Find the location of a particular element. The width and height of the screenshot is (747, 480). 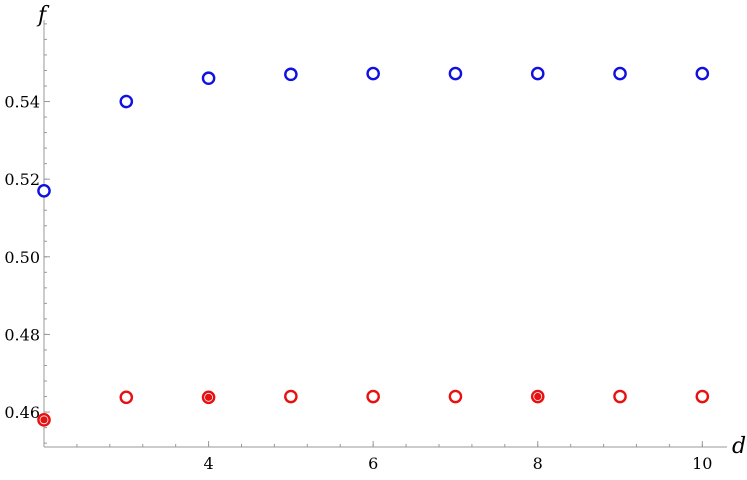

y-ticks: 0.46 0.48 0.50 0.52 0.54 is located at coordinates (27, 233).